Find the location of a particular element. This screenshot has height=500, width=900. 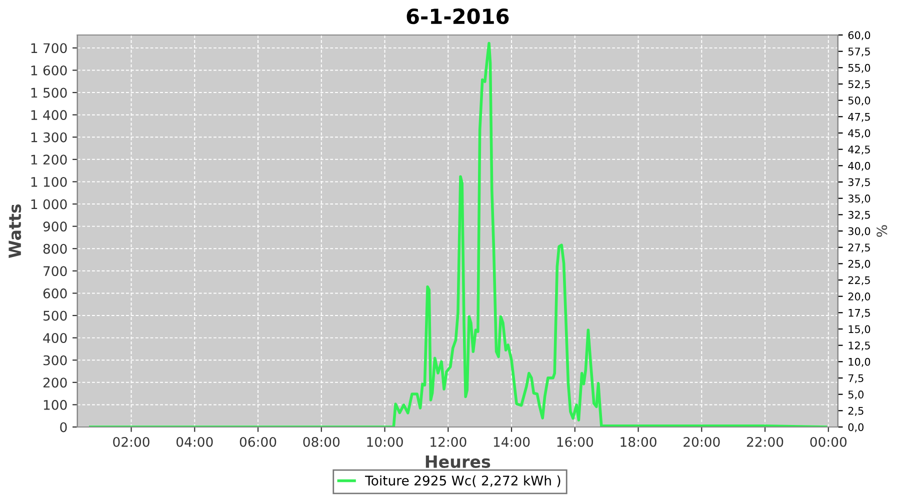

y-tick-label: 900 is located at coordinates (55, 227).